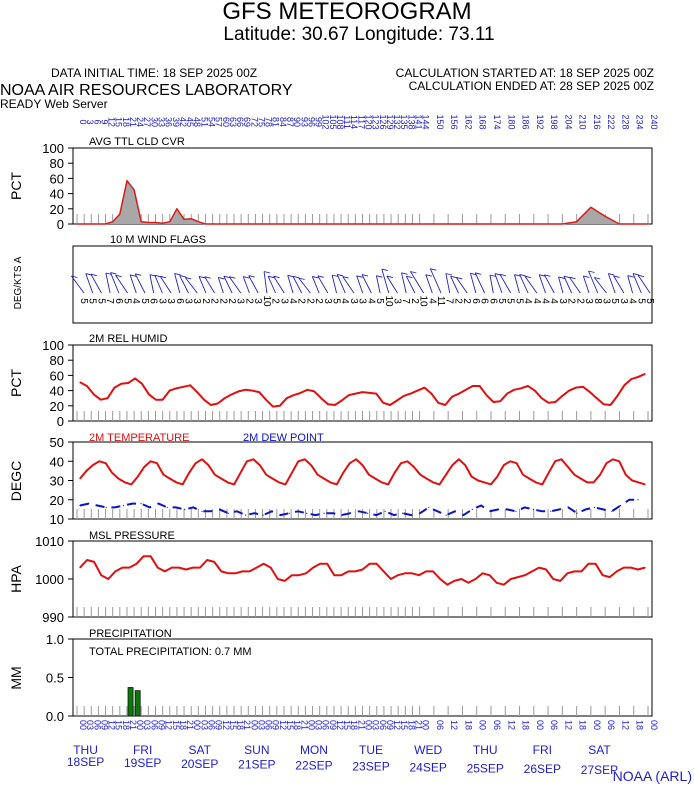 This screenshot has width=694, height=788. What do you see at coordinates (197, 122) in the screenshot?
I see `top-hour-label: 48` at bounding box center [197, 122].